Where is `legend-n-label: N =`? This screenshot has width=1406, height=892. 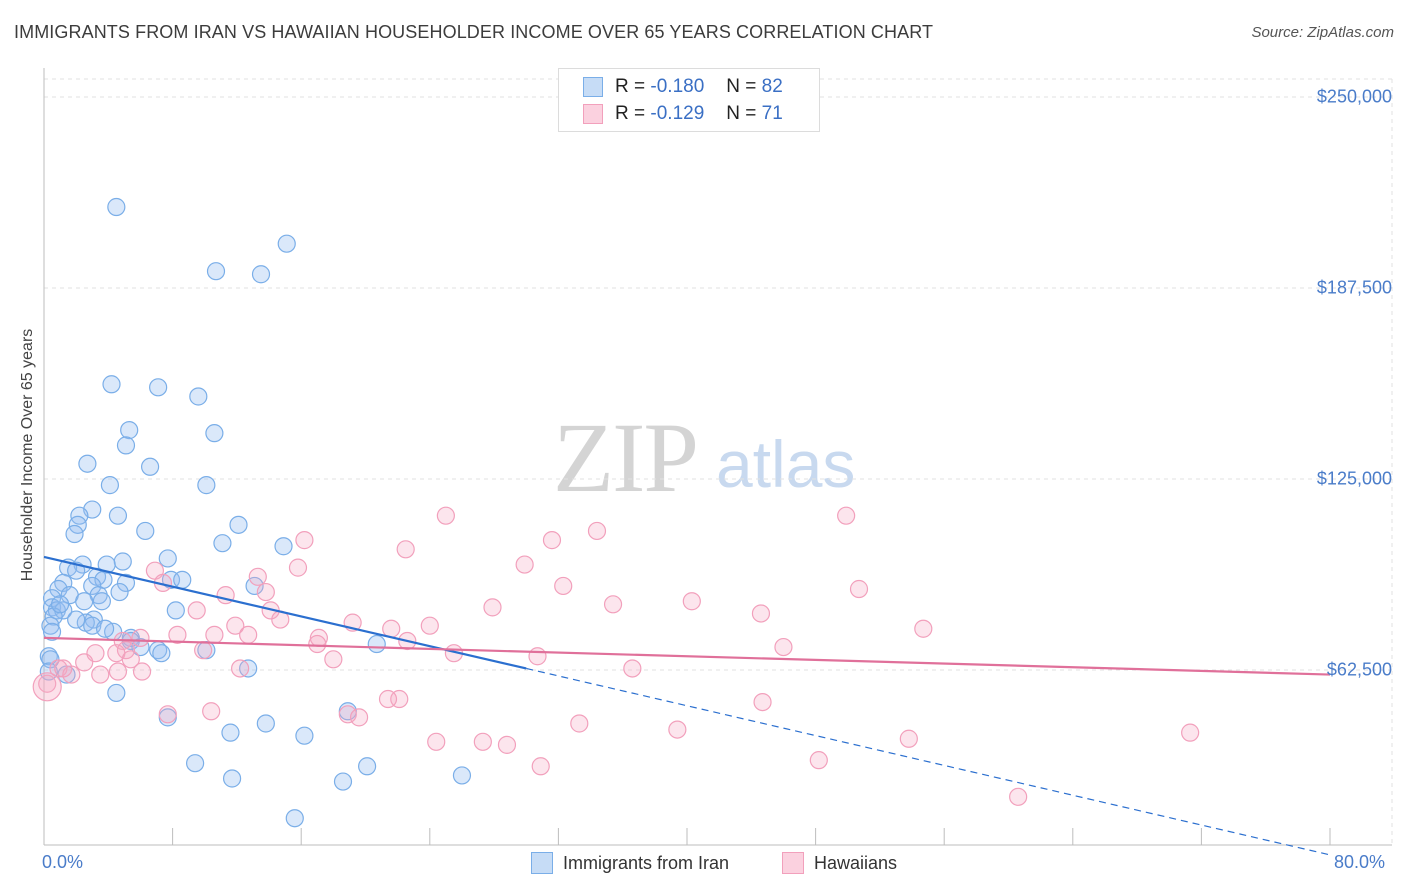
legend-n-label: N = is located at coordinates (741, 113).